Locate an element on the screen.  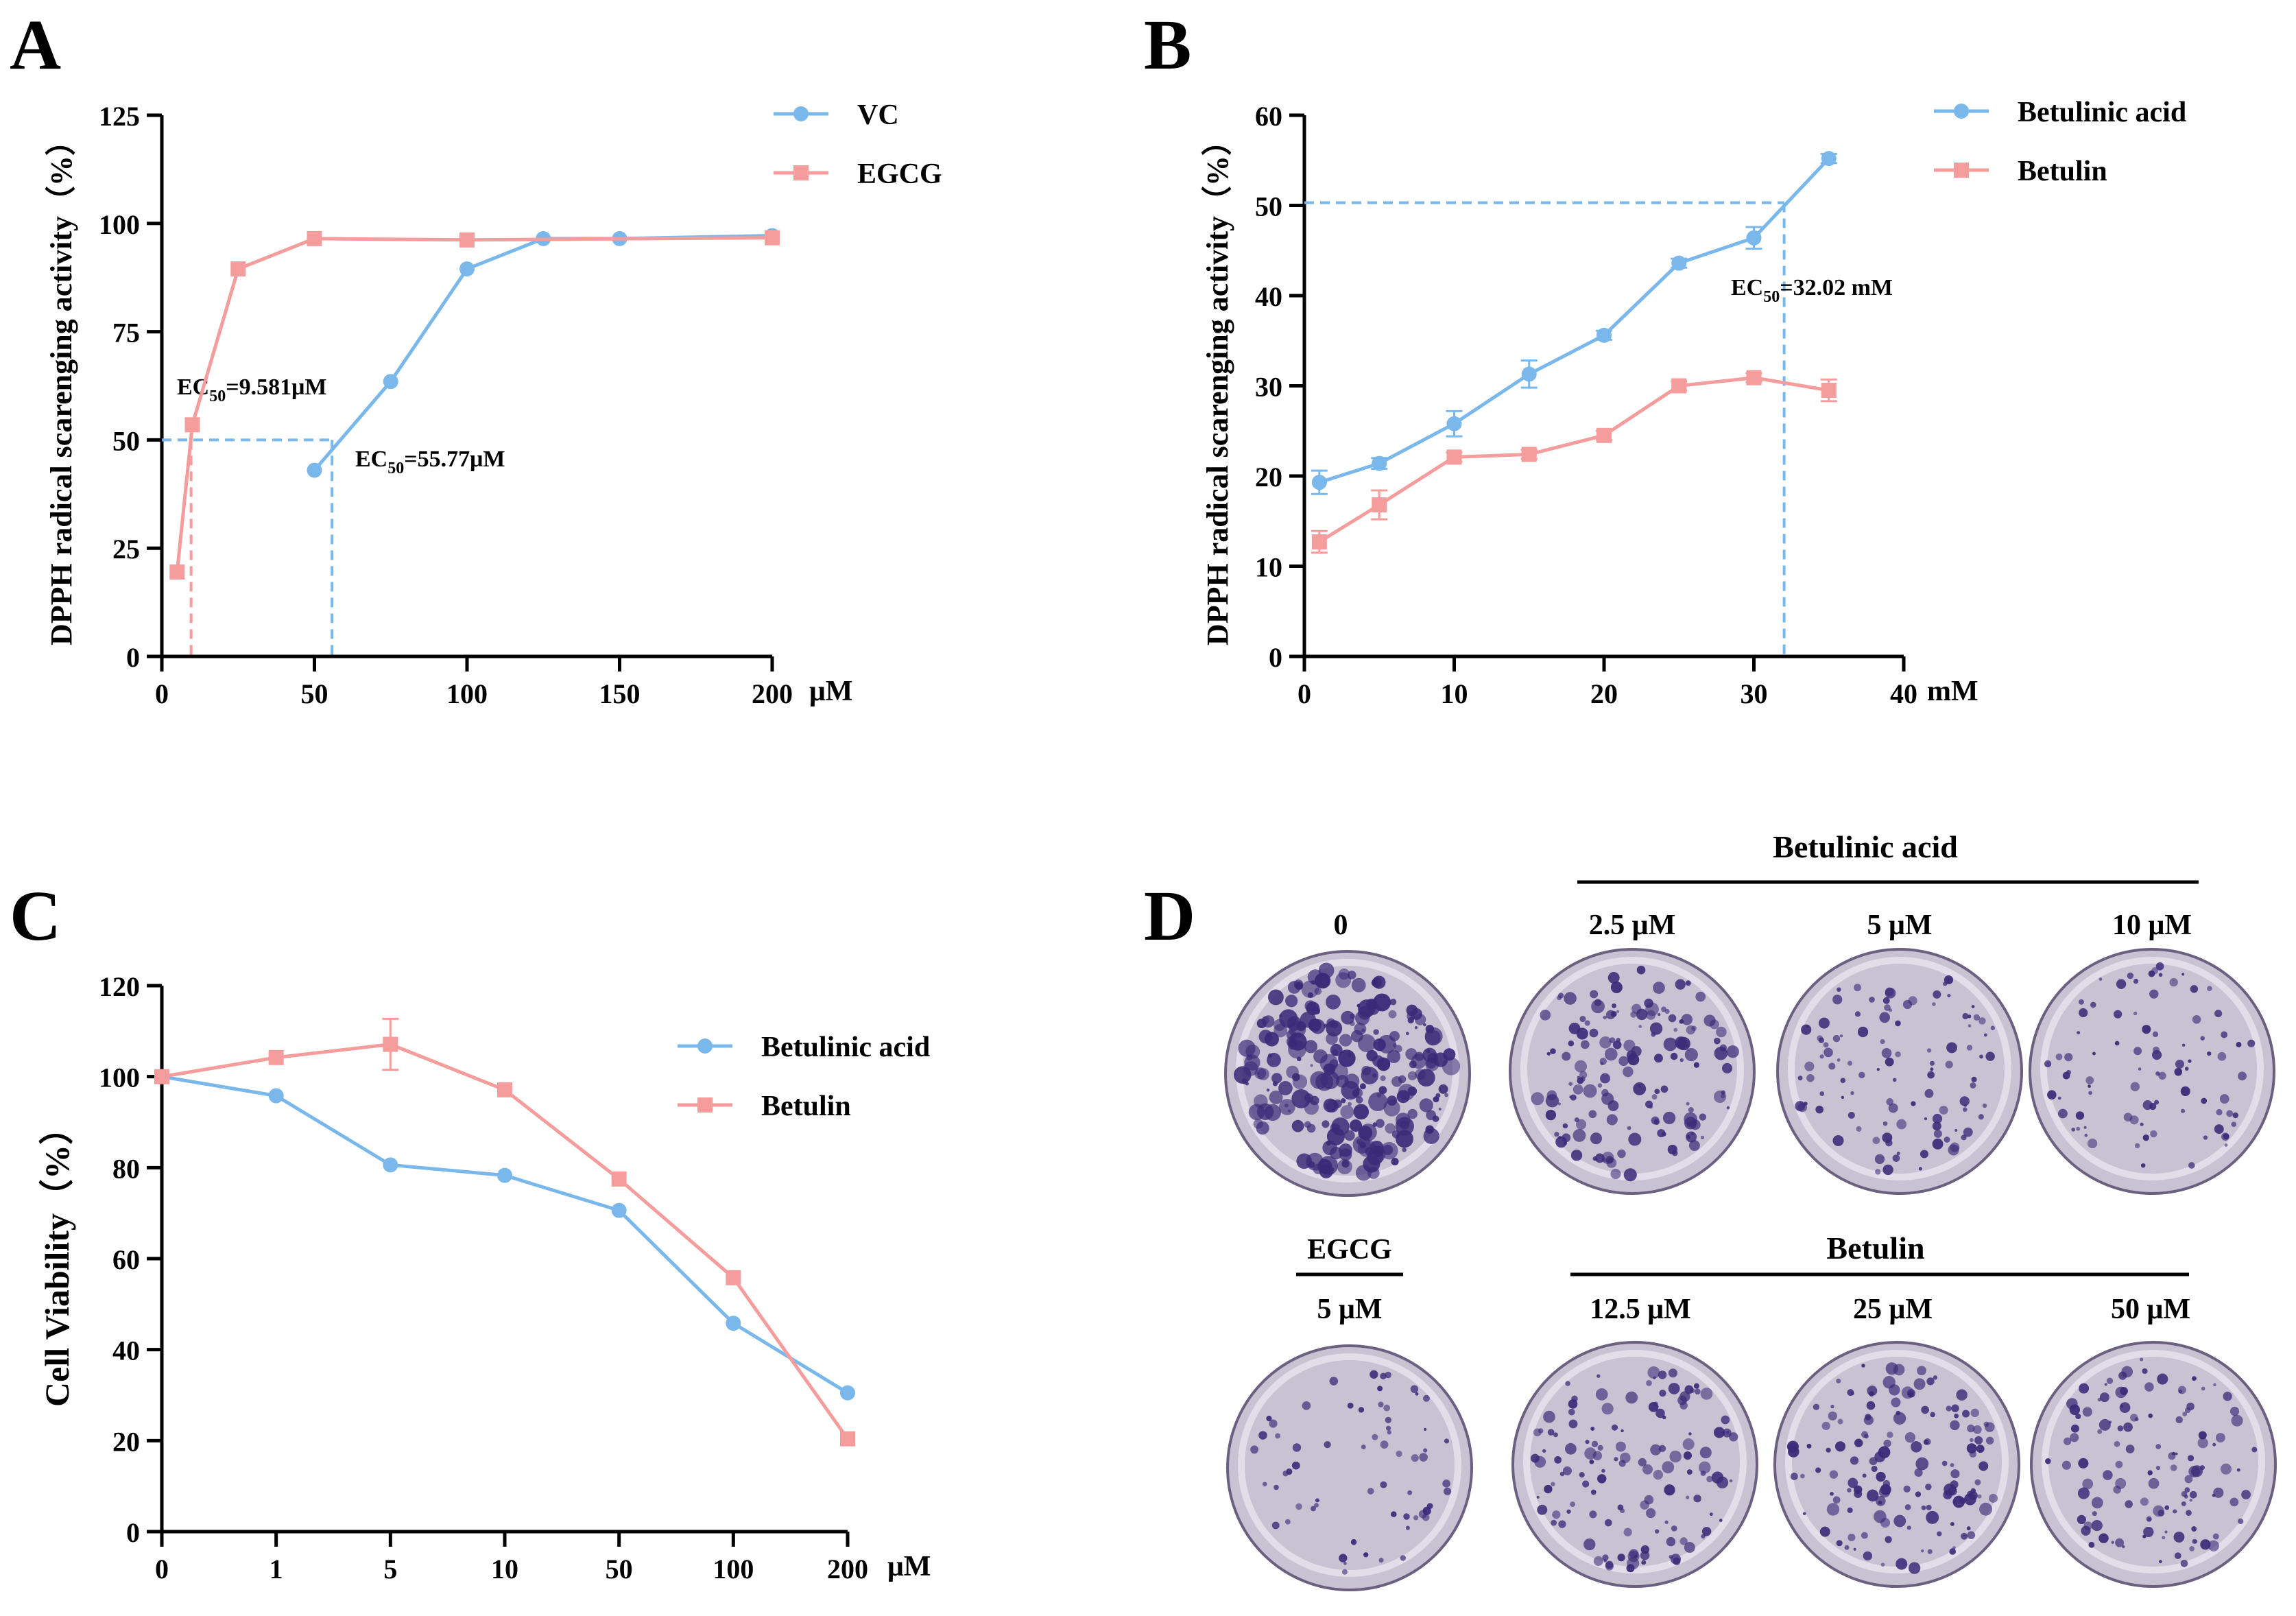
series-line-betulinic-acid is located at coordinates (1574, 320).